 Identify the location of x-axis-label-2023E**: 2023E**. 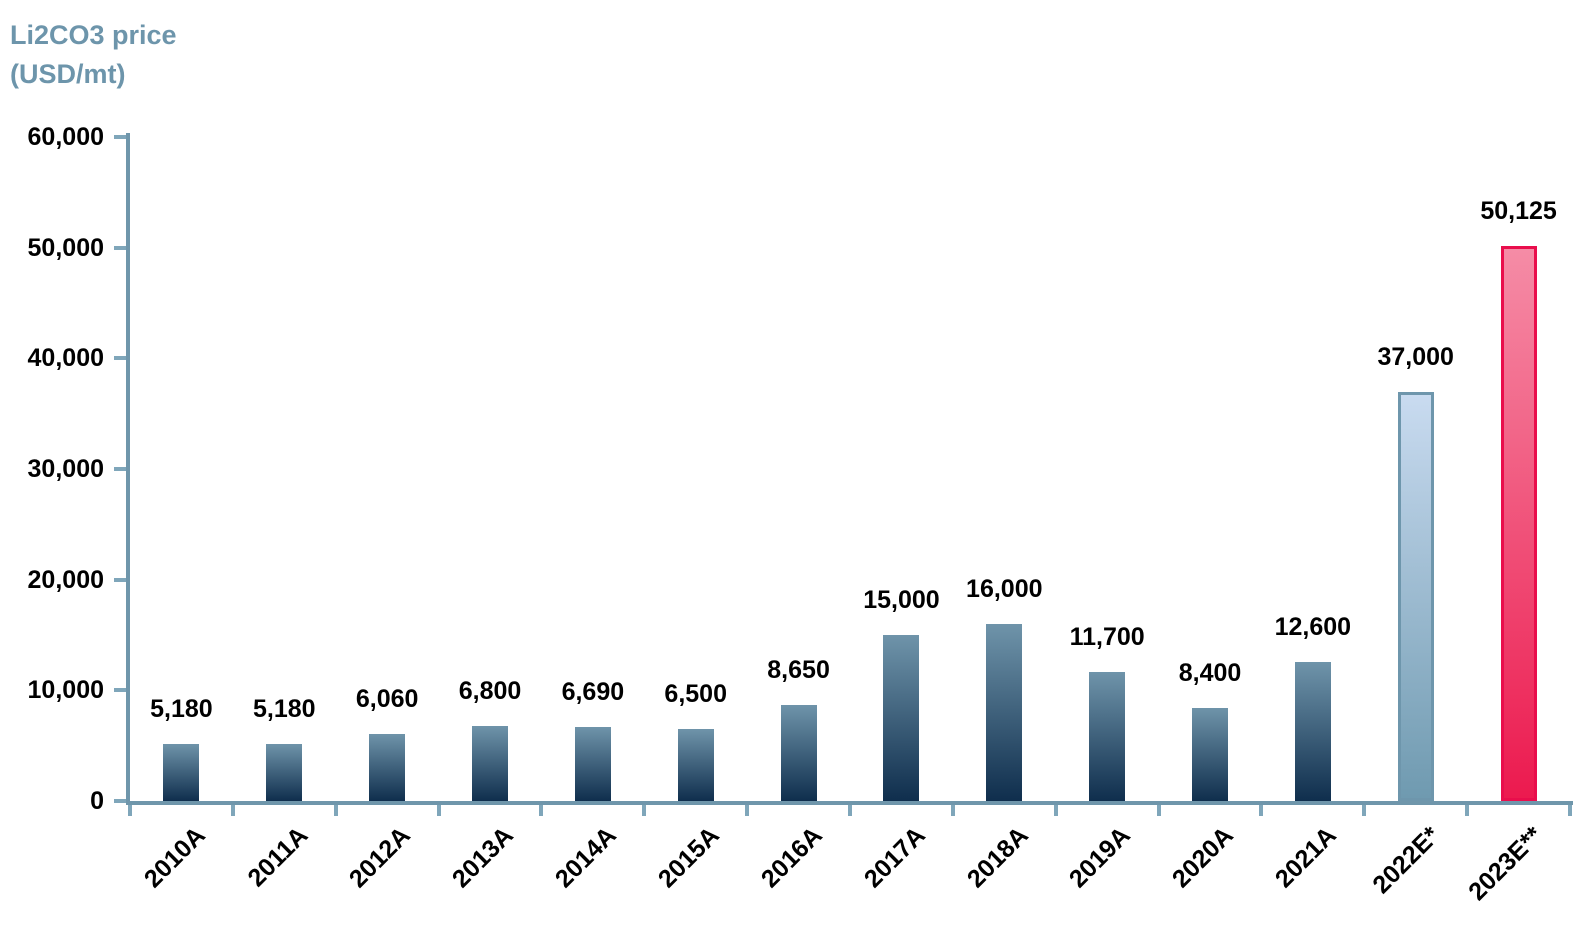
(1505, 863).